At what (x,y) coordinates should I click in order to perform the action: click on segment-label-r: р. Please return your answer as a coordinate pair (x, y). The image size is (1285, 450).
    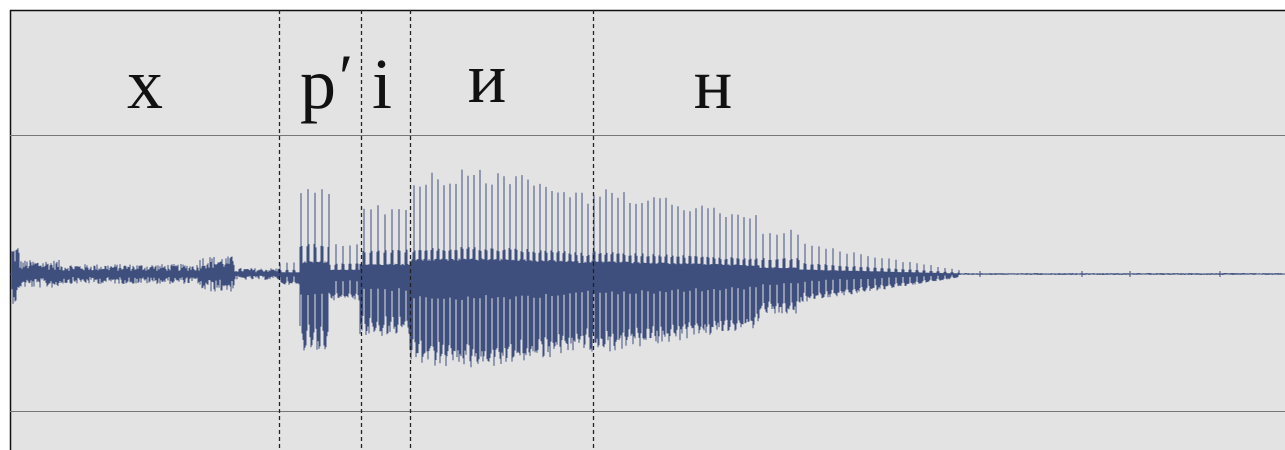
    Looking at the image, I should click on (318, 84).